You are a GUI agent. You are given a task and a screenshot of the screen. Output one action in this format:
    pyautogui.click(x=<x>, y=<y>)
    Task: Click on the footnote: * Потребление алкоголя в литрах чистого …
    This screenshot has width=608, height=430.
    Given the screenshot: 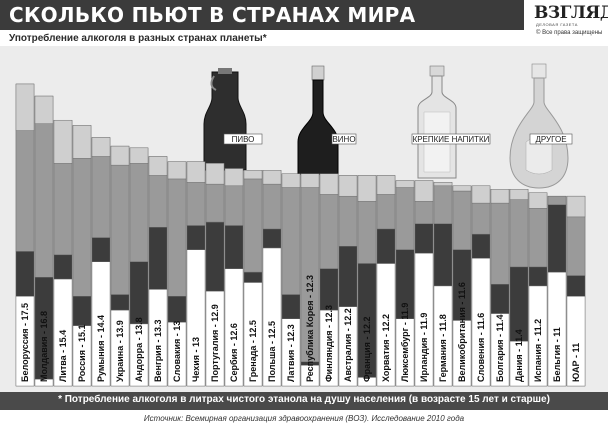 What is the action you would take?
    pyautogui.click(x=304, y=399)
    